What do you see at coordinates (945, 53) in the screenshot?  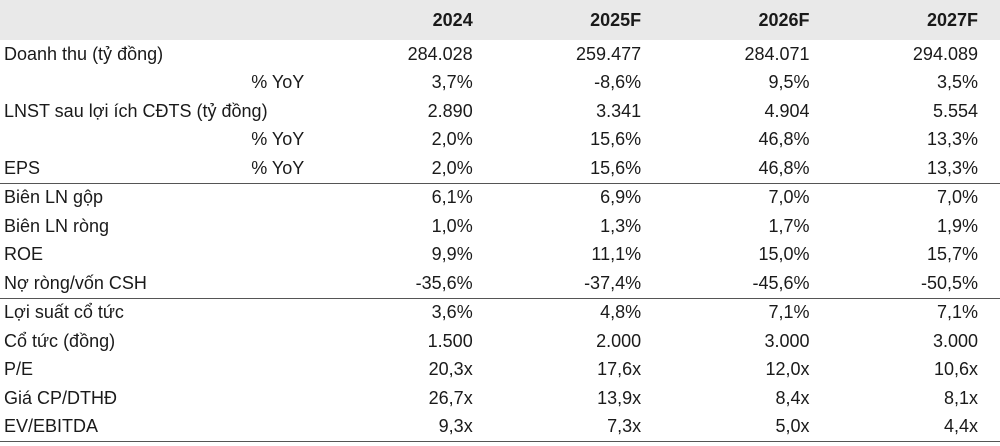 I see `value-cell: 294.089` at bounding box center [945, 53].